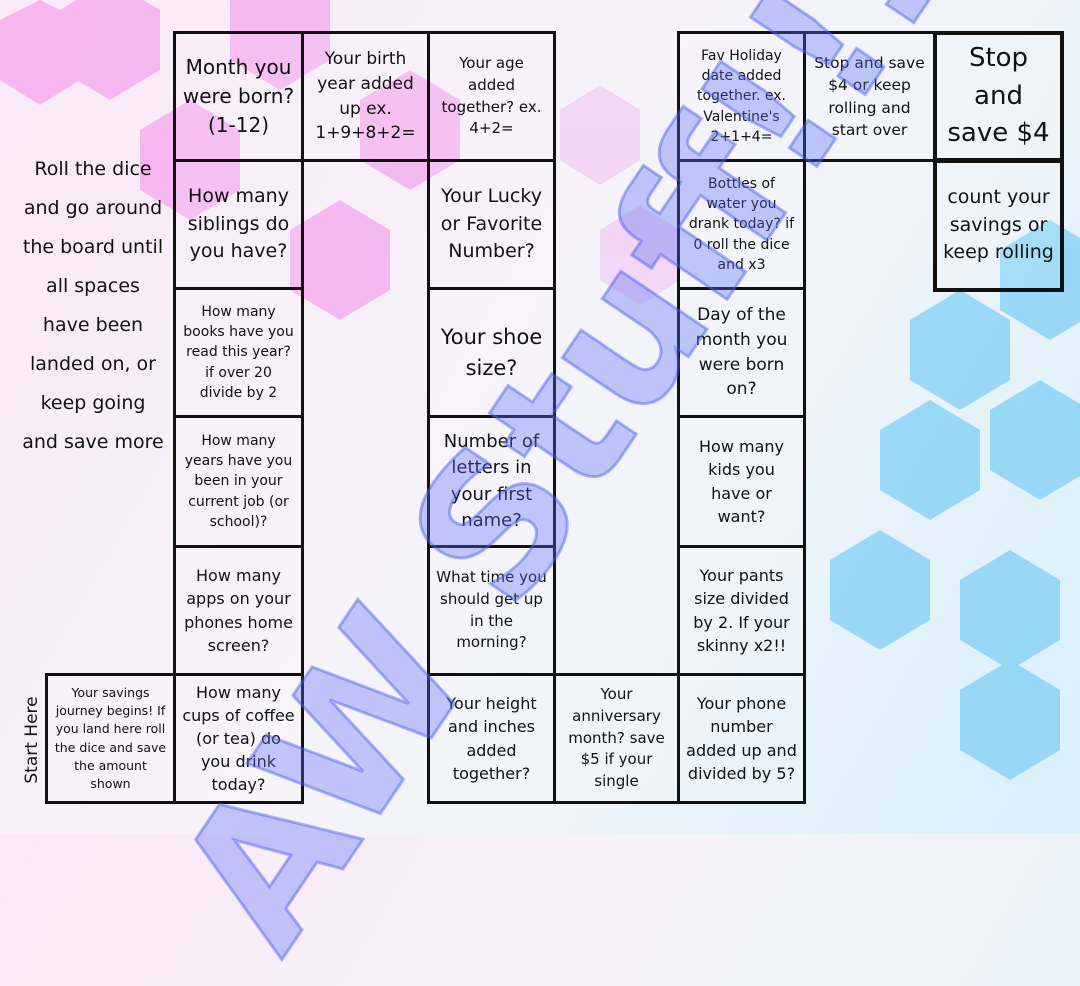 The height and width of the screenshot is (986, 1080). Describe the element at coordinates (491, 481) in the screenshot. I see `board-space: Number of letters in your first name?` at that location.